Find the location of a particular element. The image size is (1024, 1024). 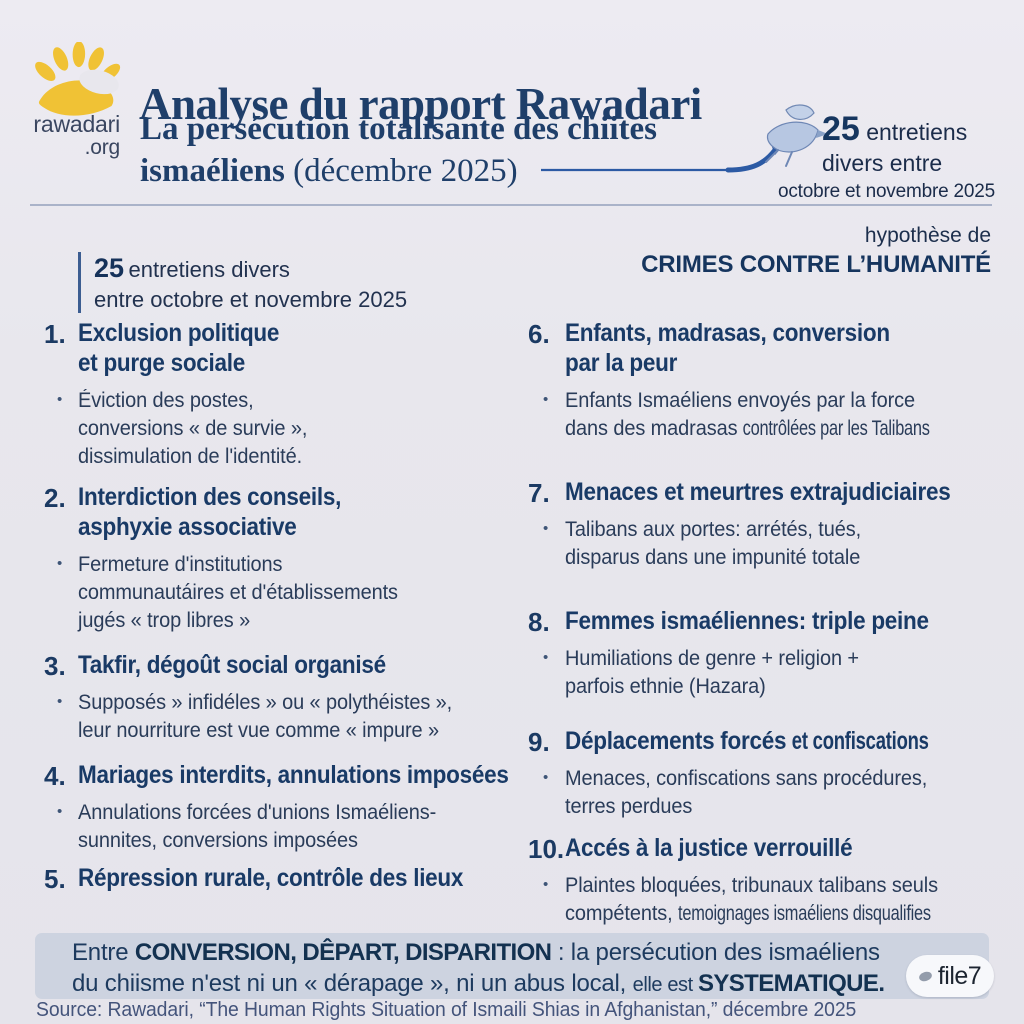

item-number: 1. is located at coordinates (55, 334).